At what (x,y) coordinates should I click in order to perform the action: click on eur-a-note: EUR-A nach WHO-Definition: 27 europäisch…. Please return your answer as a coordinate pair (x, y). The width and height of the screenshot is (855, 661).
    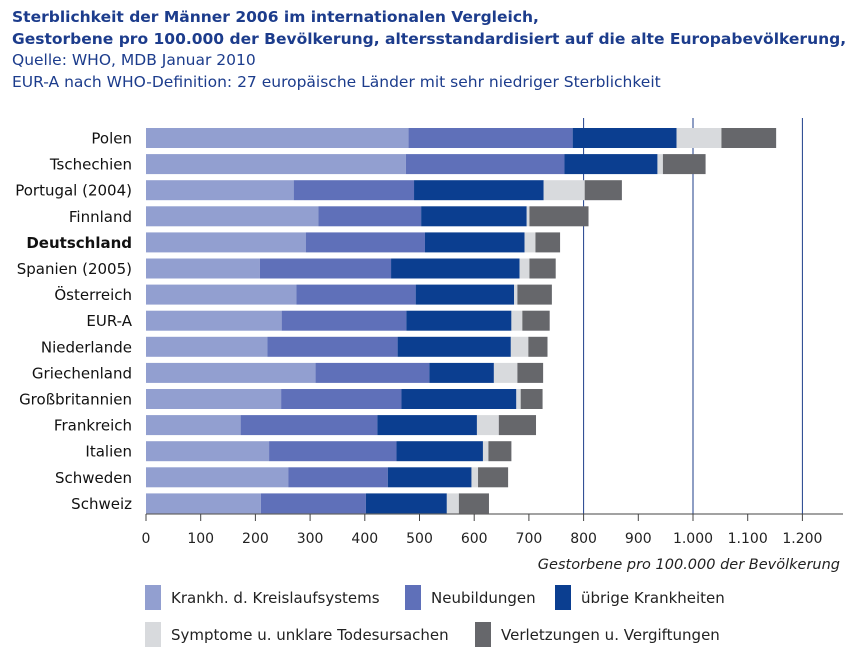
    Looking at the image, I should click on (336, 81).